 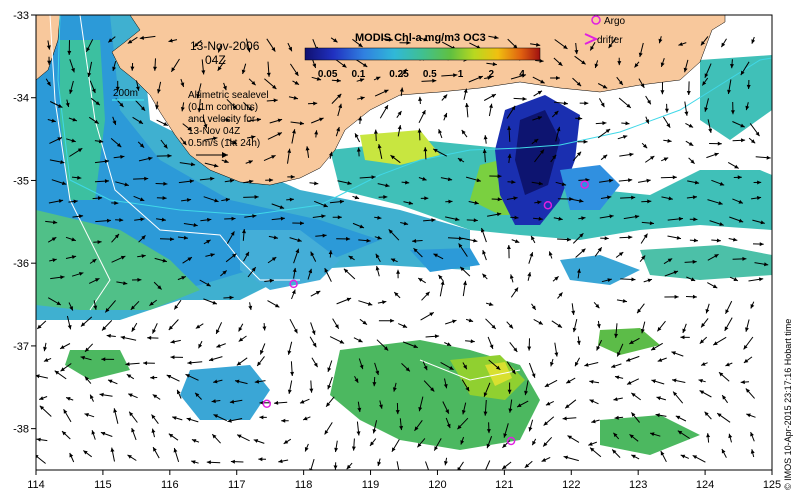 What do you see at coordinates (170, 485) in the screenshot?
I see `x-tick-label: 116` at bounding box center [170, 485].